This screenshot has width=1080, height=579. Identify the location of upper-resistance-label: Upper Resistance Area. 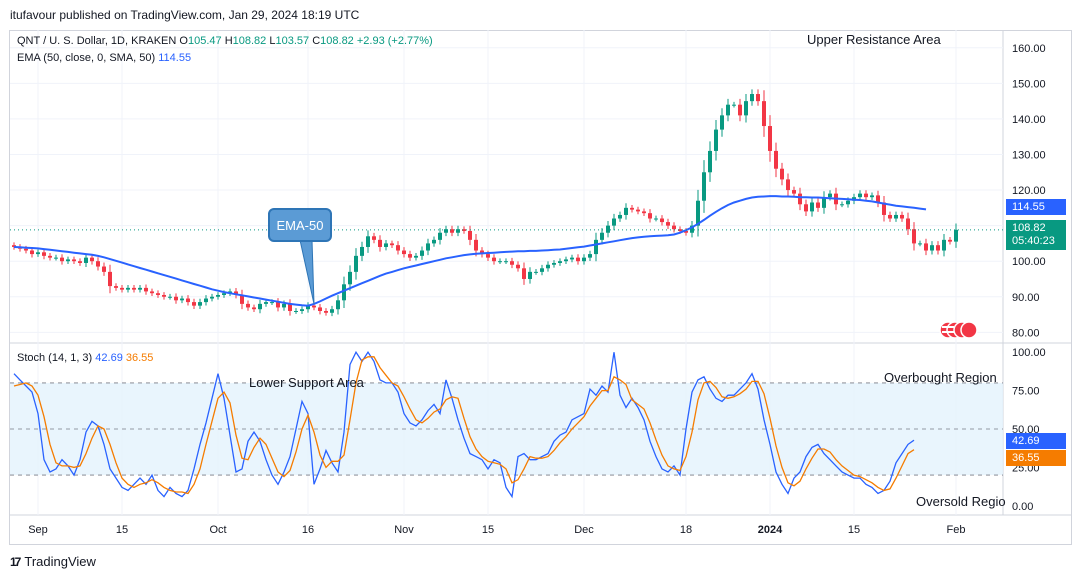
(874, 39).